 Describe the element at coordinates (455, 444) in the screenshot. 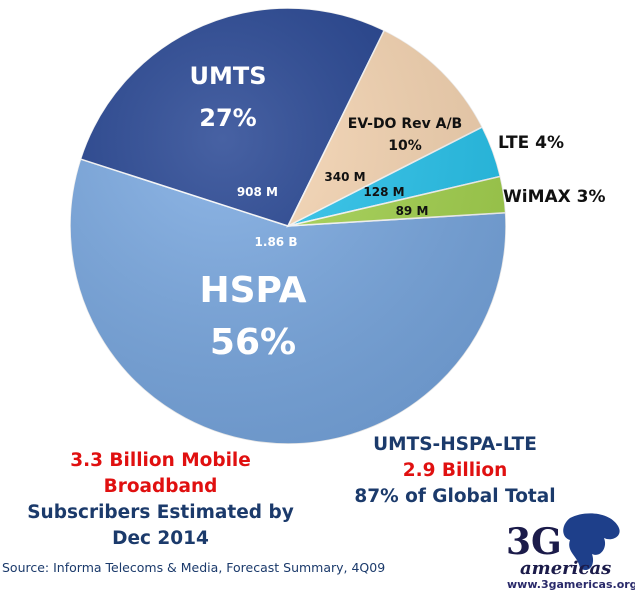

I see `right-note-line1: UMTS-HSPA-LTE` at that location.